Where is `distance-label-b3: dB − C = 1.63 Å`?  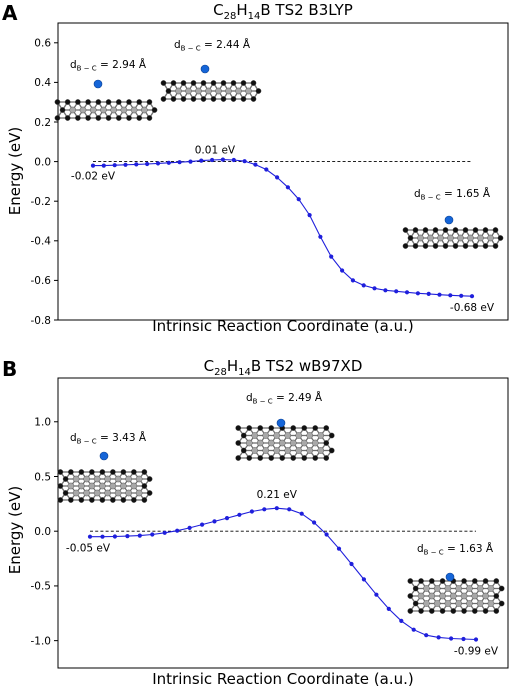 distance-label-b3: dB − C = 1.63 Å is located at coordinates (455, 549).